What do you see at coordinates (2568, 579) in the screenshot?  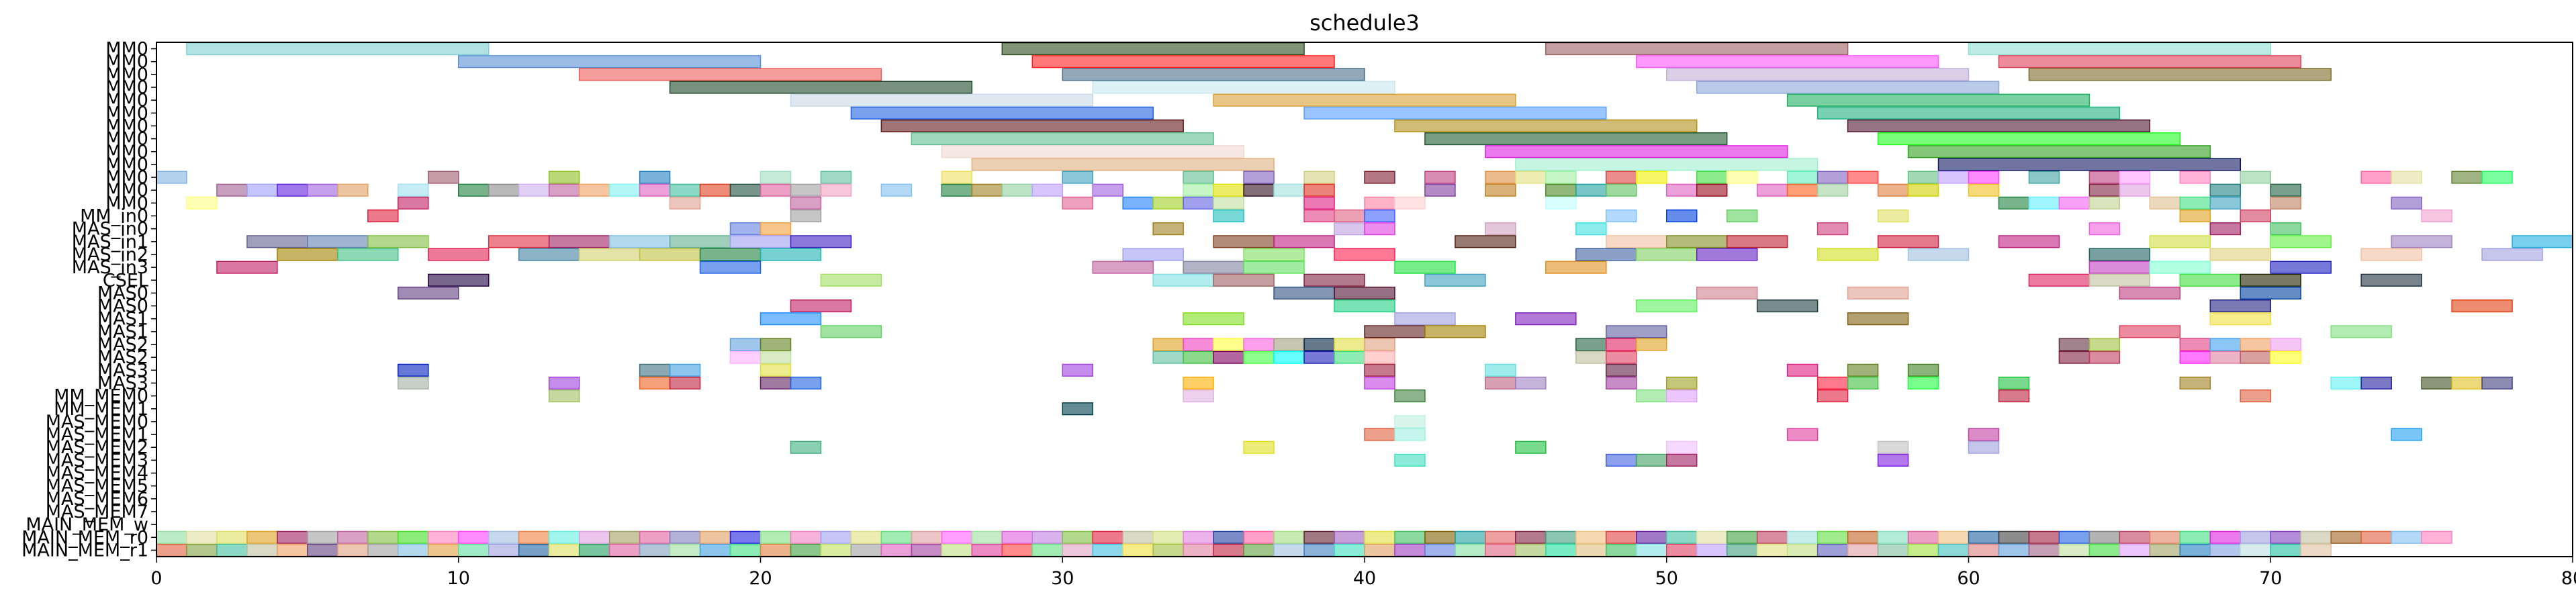 I see `x-tick-label: 80` at bounding box center [2568, 579].